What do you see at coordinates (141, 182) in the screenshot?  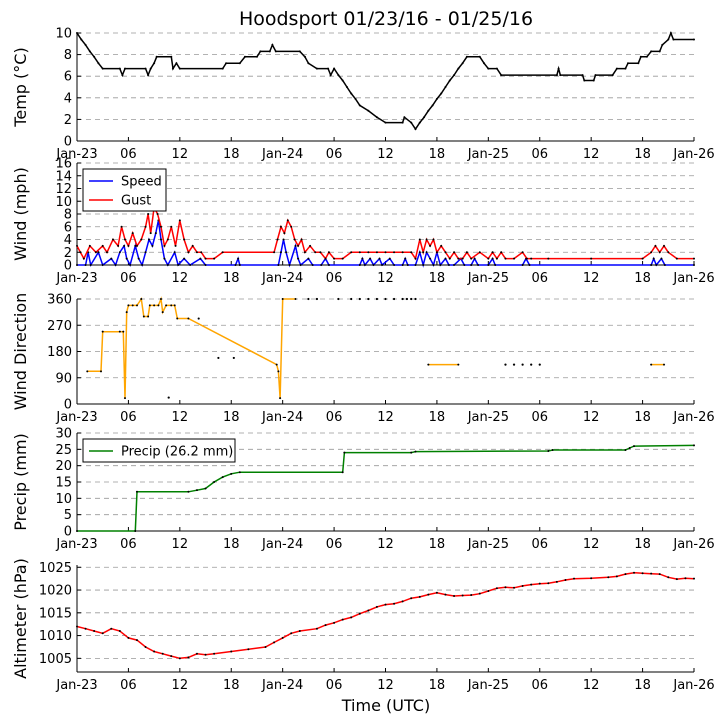 I see `wind-legend-label: Speed` at bounding box center [141, 182].